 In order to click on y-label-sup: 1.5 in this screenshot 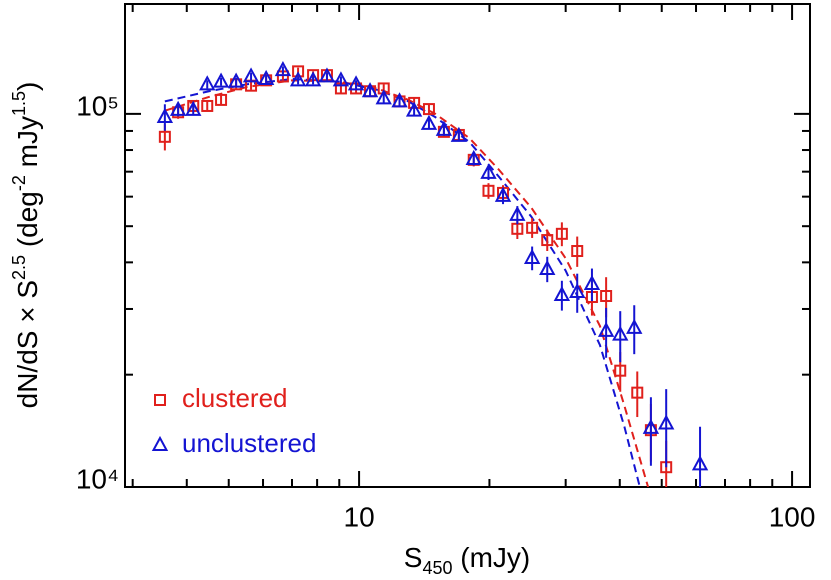, I will do `click(19, 103)`.